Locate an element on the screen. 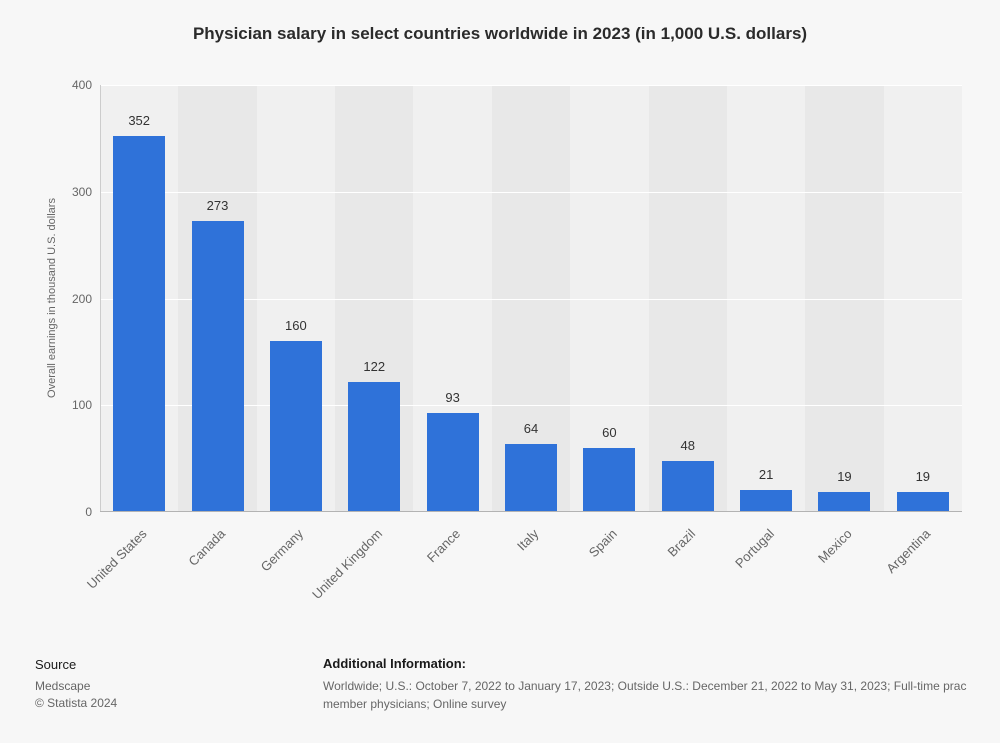 The image size is (1000, 743). bar-value-label: 48 is located at coordinates (687, 445).